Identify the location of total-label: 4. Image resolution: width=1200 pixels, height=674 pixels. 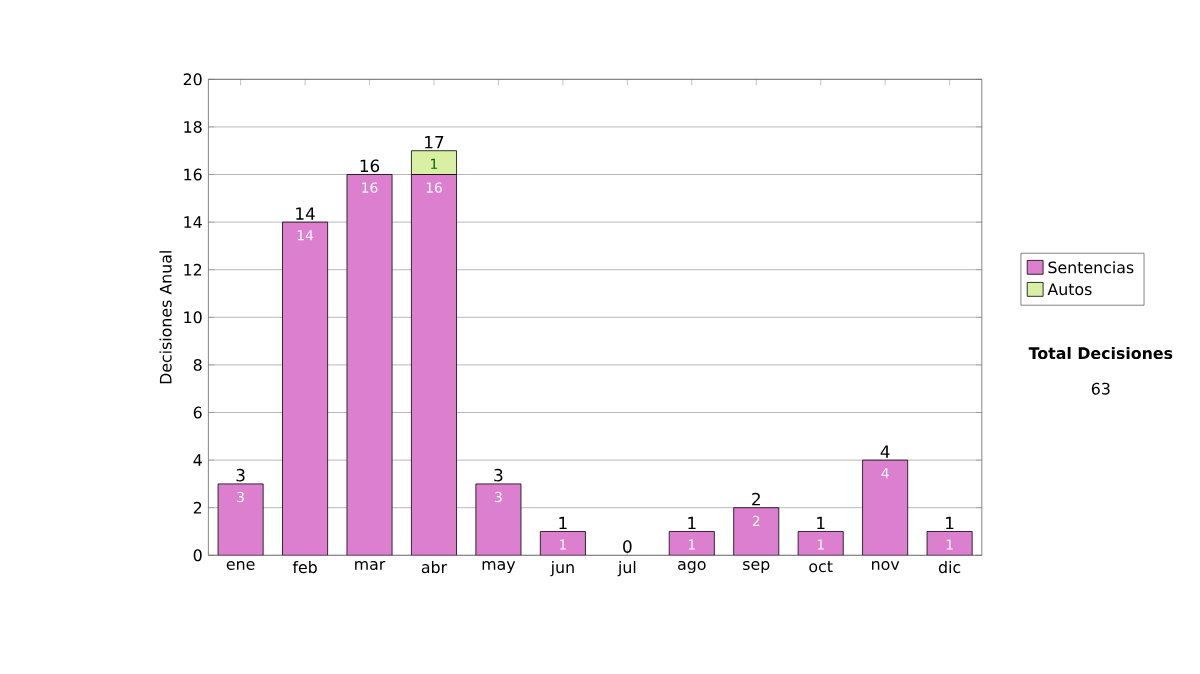
(885, 451).